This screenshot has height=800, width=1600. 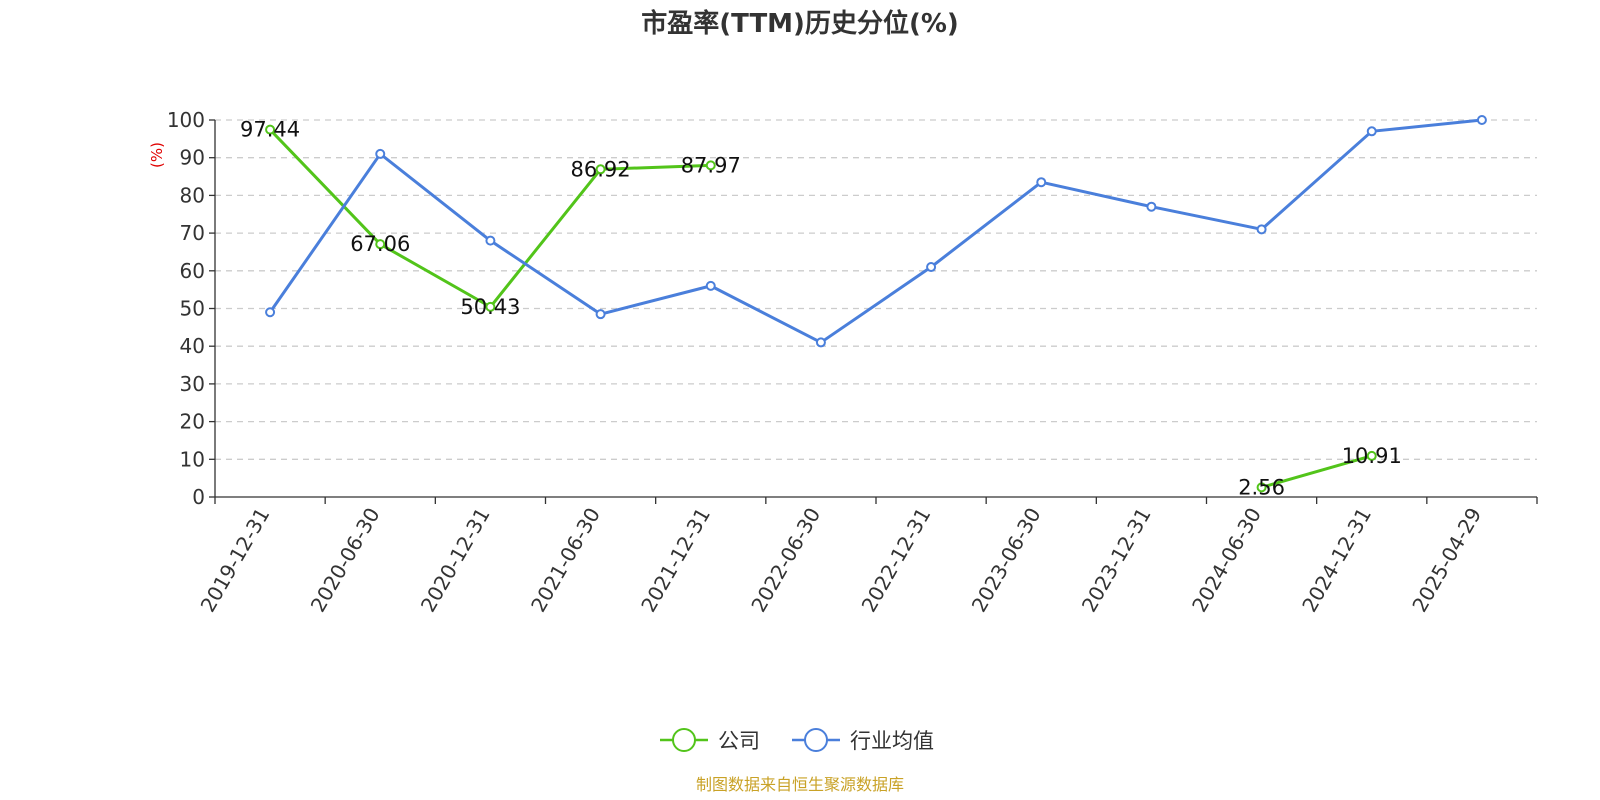 What do you see at coordinates (192, 158) in the screenshot?
I see `y-tick-label: 90` at bounding box center [192, 158].